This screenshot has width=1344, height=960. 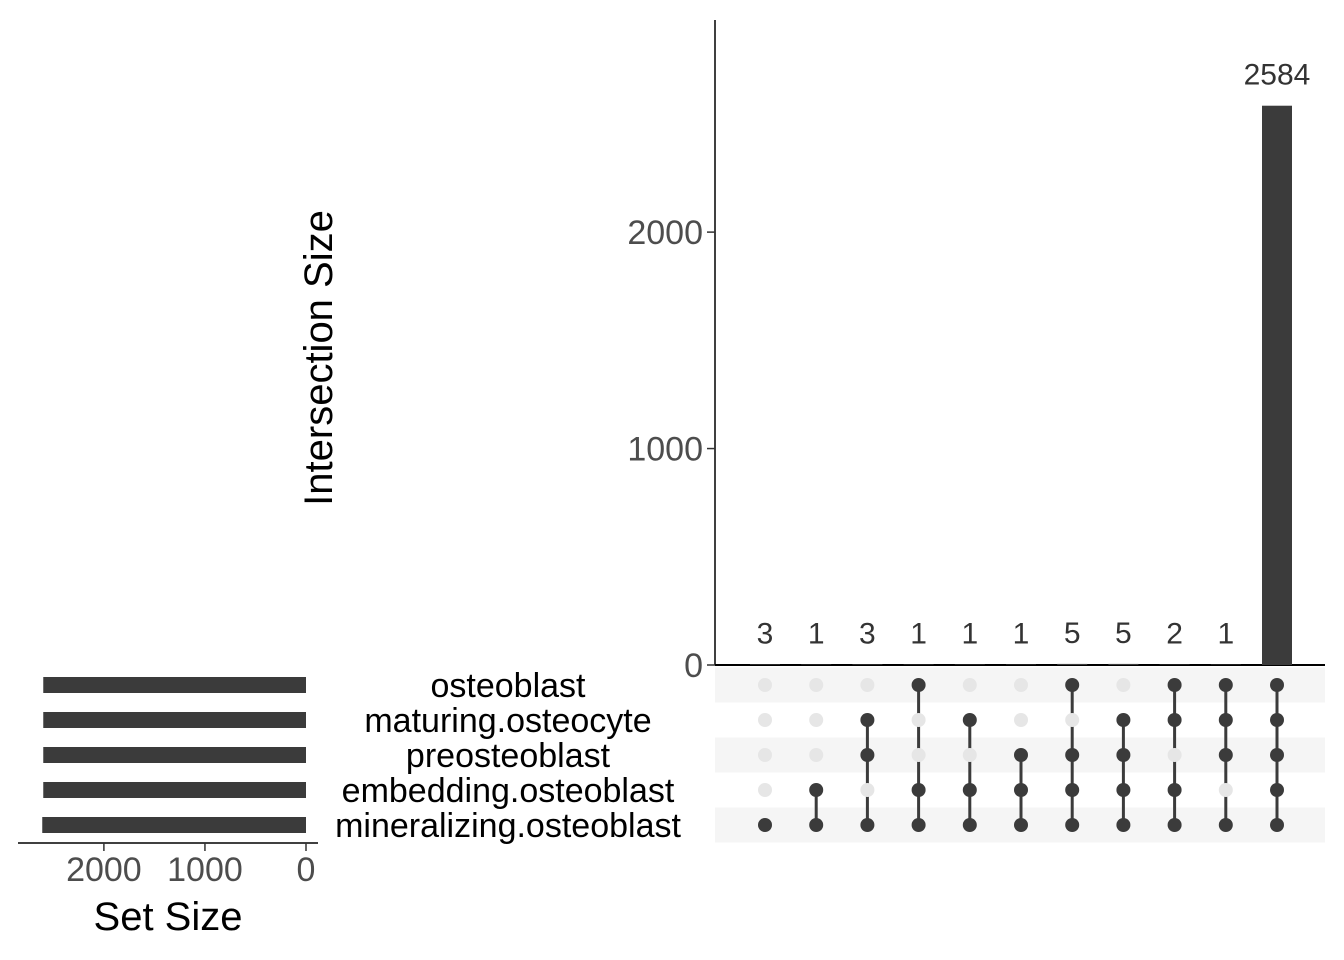 I want to click on intersection-y-ticks: 0 1000 2000, so click(x=671, y=449).